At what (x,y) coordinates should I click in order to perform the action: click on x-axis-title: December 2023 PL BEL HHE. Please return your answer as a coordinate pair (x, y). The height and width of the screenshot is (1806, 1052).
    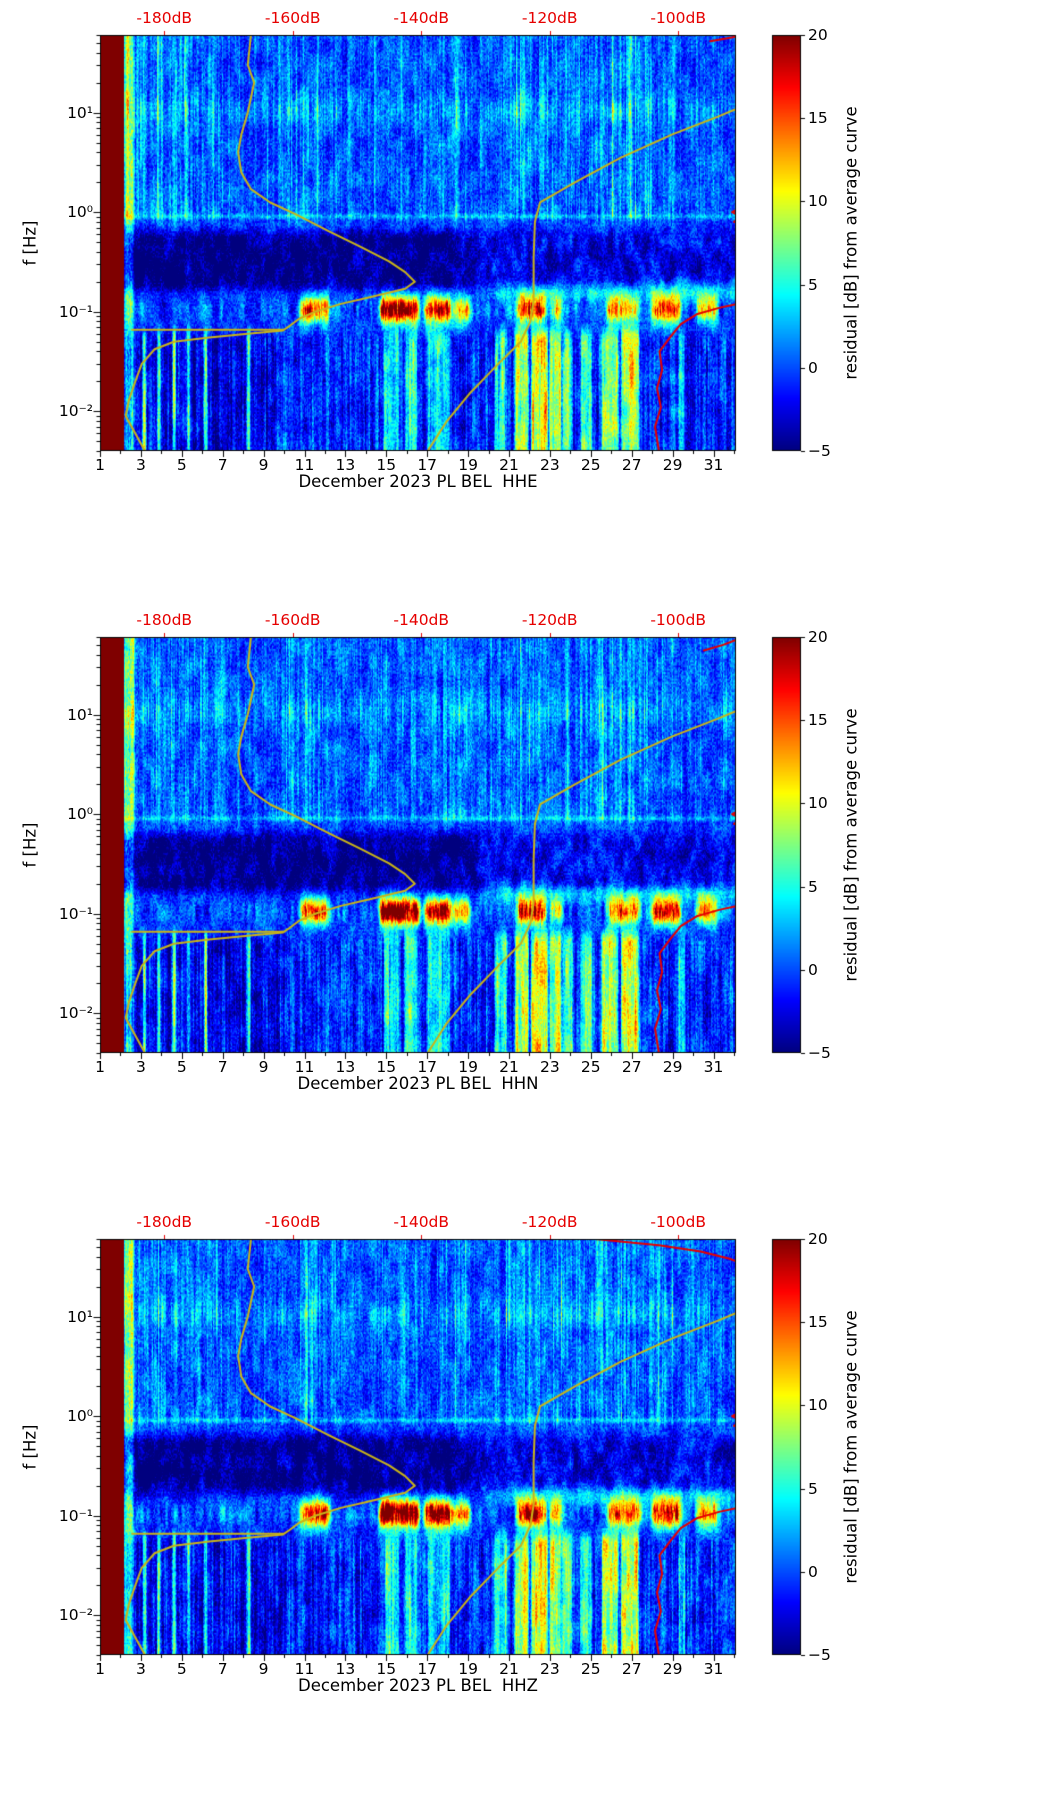
    Looking at the image, I should click on (418, 481).